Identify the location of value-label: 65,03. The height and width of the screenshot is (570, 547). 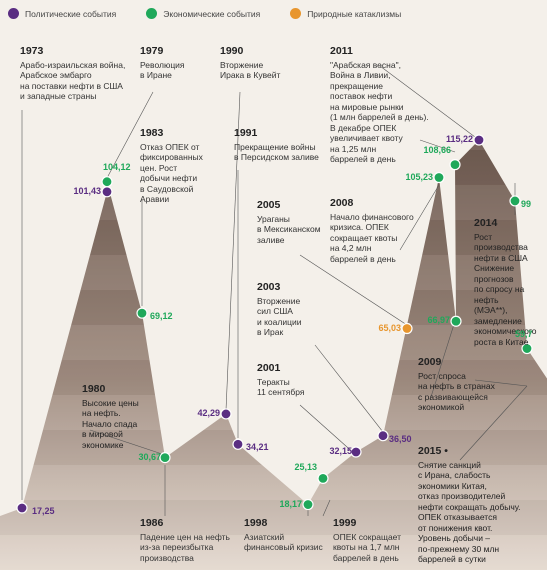
(389, 327).